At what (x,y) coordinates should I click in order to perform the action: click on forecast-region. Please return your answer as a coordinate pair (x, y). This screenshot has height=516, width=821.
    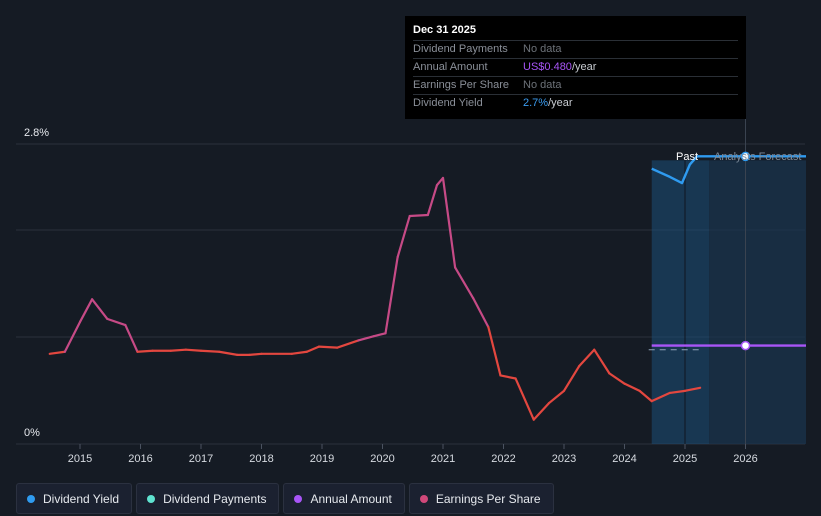
    Looking at the image, I should click on (757, 302).